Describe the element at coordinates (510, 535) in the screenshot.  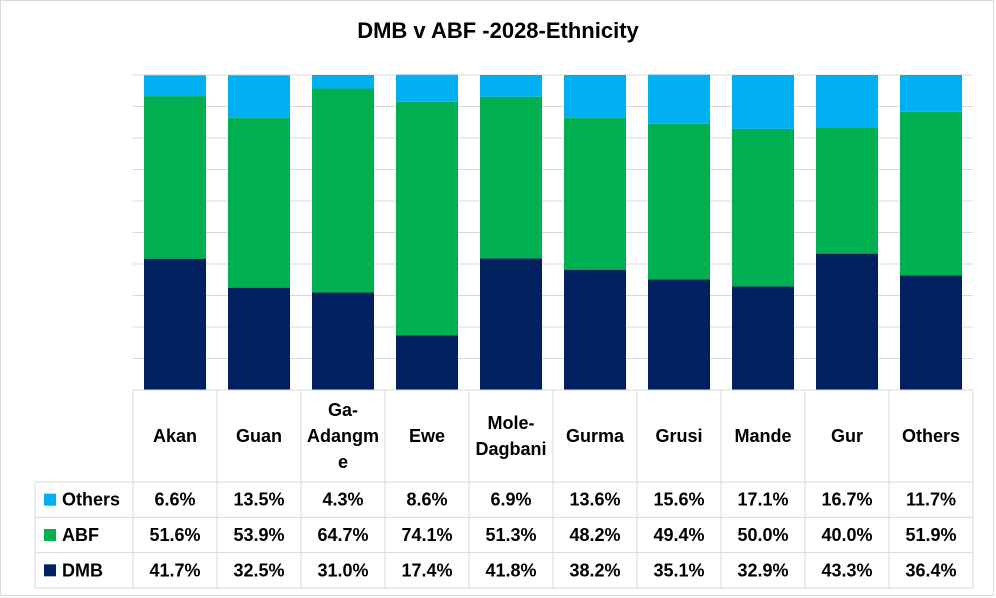
I see `data-label-abf: 51.3%` at that location.